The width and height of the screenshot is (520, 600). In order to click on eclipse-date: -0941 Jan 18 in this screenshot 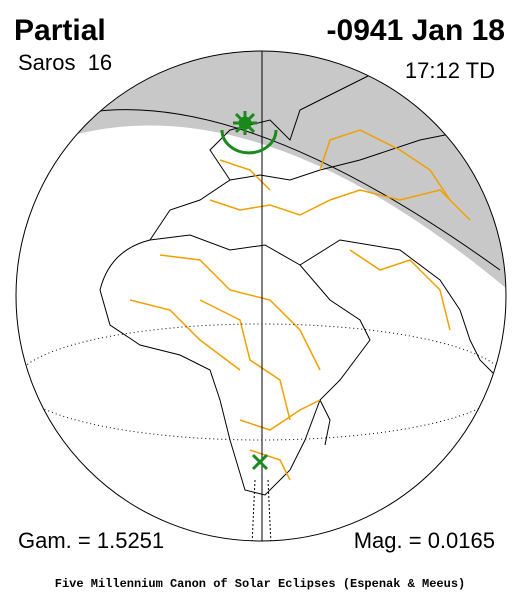, I will do `click(416, 30)`.